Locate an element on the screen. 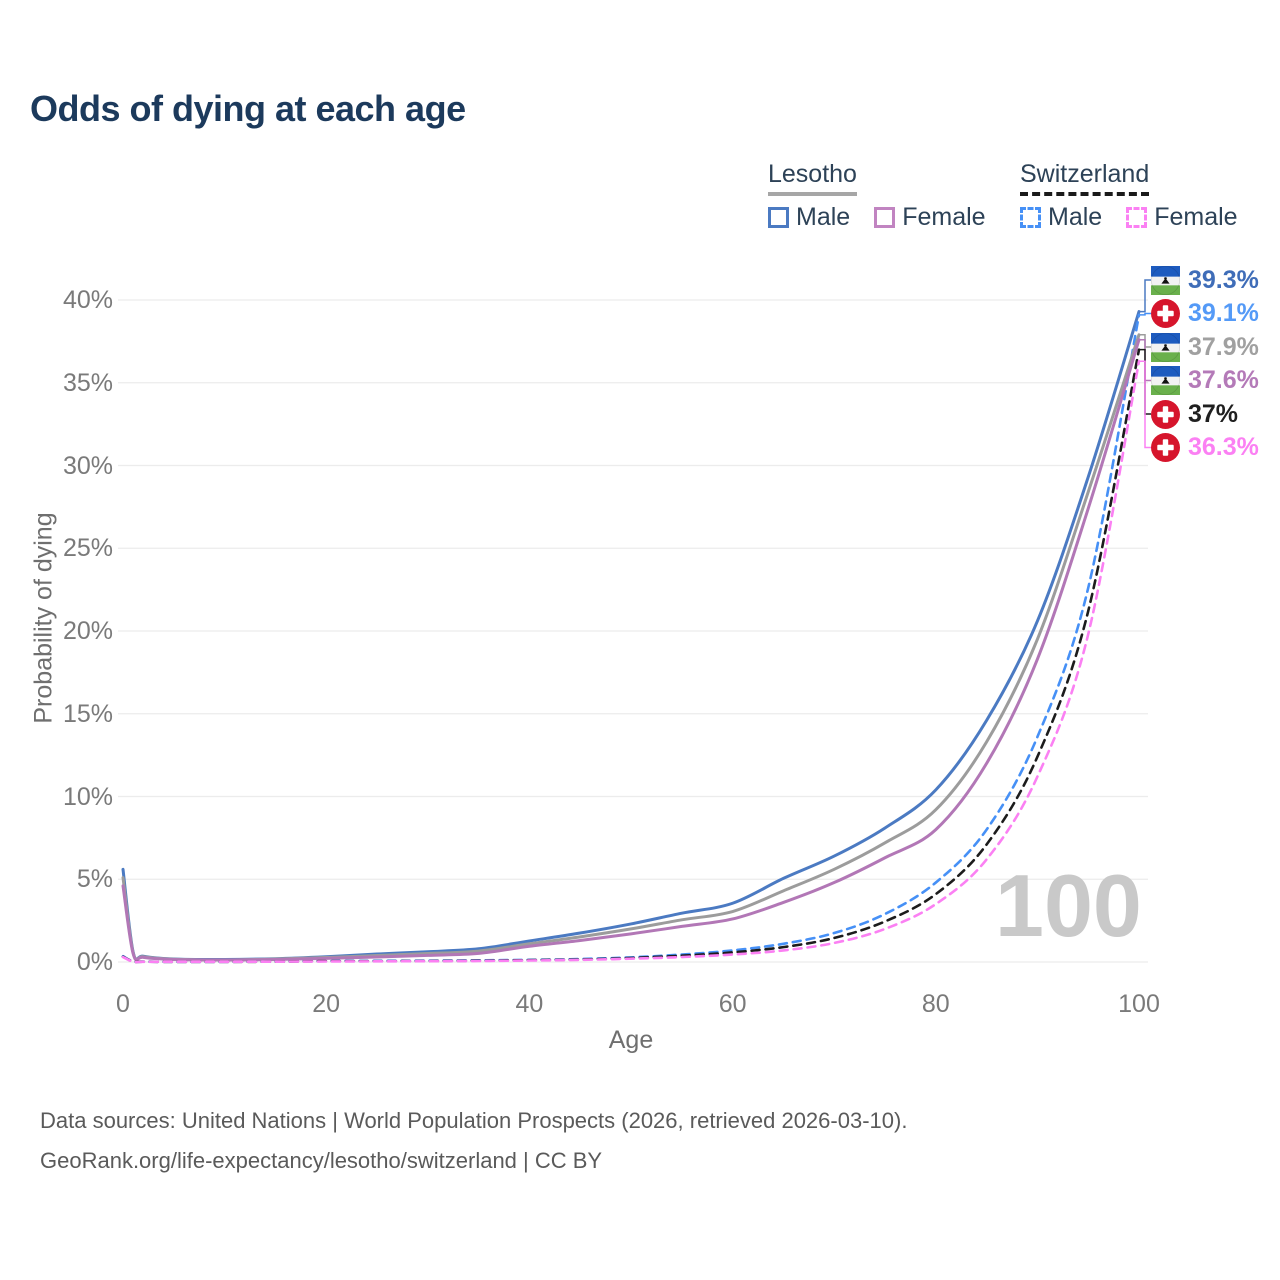 Image resolution: width=1280 pixels, height=1280 pixels. y-tick-label: 40% is located at coordinates (87, 300).